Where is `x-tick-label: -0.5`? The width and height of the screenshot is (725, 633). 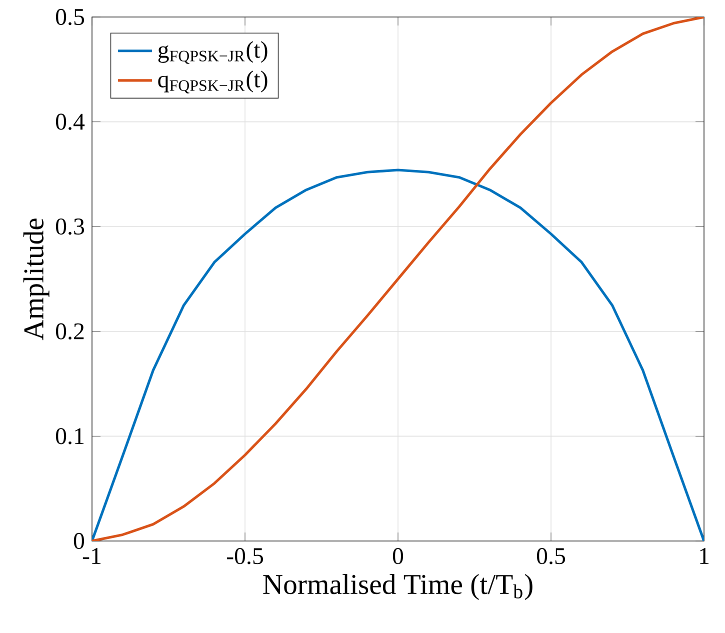 x-tick-label: -0.5 is located at coordinates (244, 556).